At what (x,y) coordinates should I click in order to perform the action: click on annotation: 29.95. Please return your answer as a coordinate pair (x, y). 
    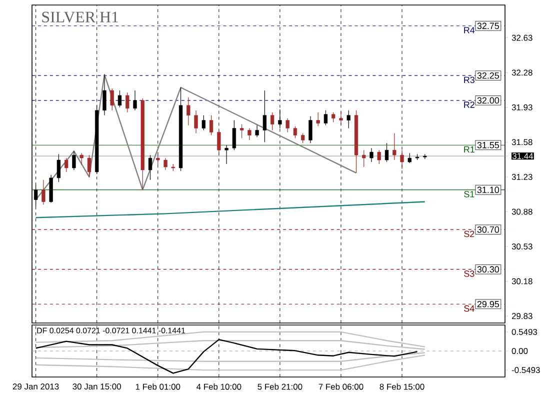
    Looking at the image, I should click on (488, 304).